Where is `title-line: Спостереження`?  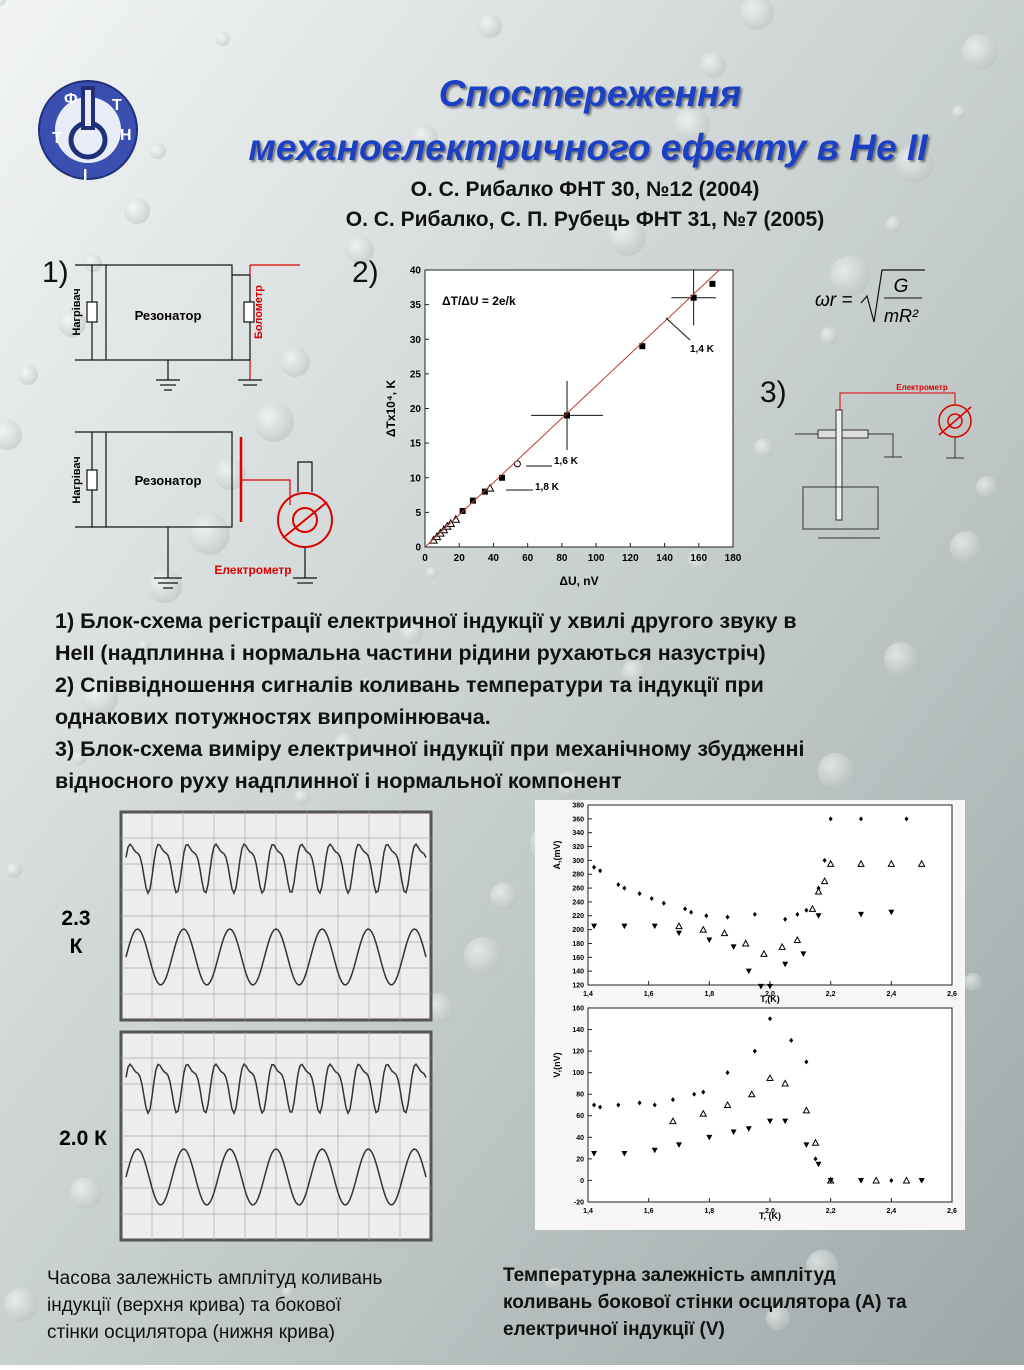
title-line: Спостереження is located at coordinates (590, 93).